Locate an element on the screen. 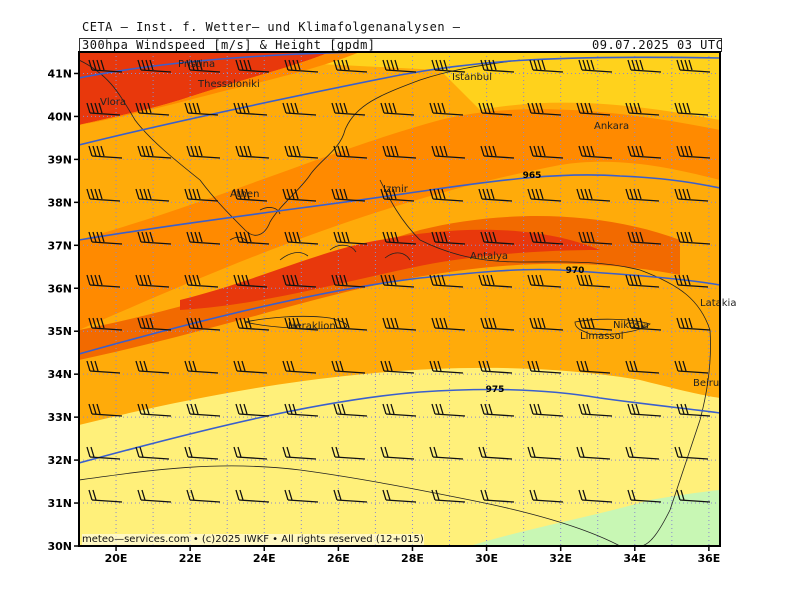 This screenshot has width=800, height=600. y-tick-label: 34N is located at coordinates (59, 374).